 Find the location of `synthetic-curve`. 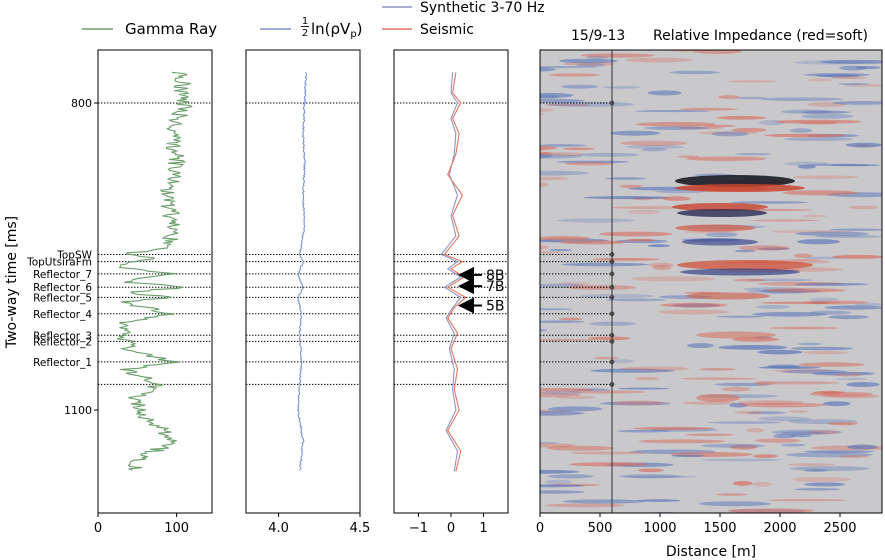

synthetic-curve is located at coordinates (451, 272).